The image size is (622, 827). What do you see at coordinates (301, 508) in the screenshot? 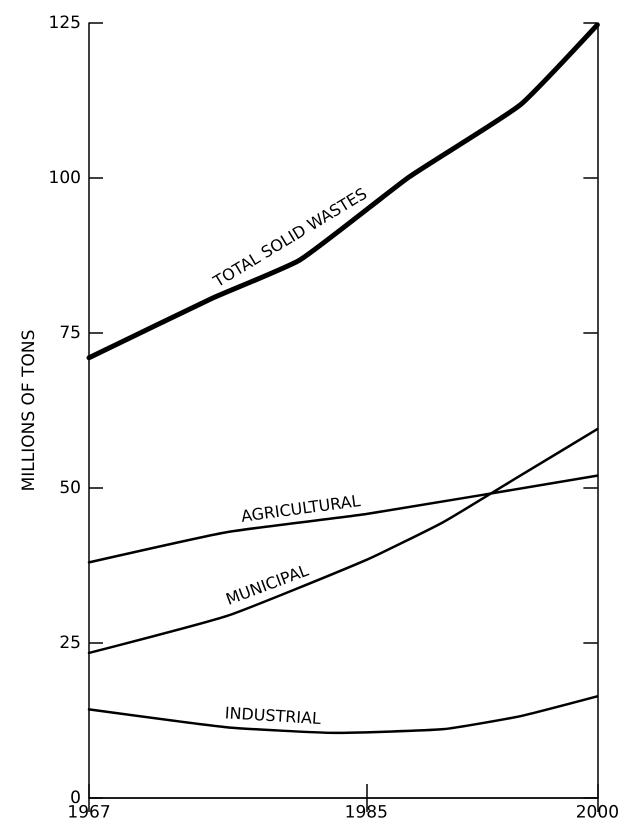
I see `text: AGRICULTURAL` at bounding box center [301, 508].